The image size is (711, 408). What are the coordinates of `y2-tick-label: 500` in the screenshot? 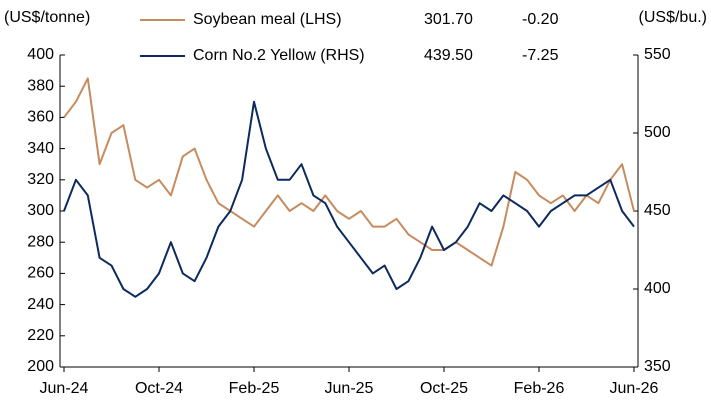 It's located at (657, 132).